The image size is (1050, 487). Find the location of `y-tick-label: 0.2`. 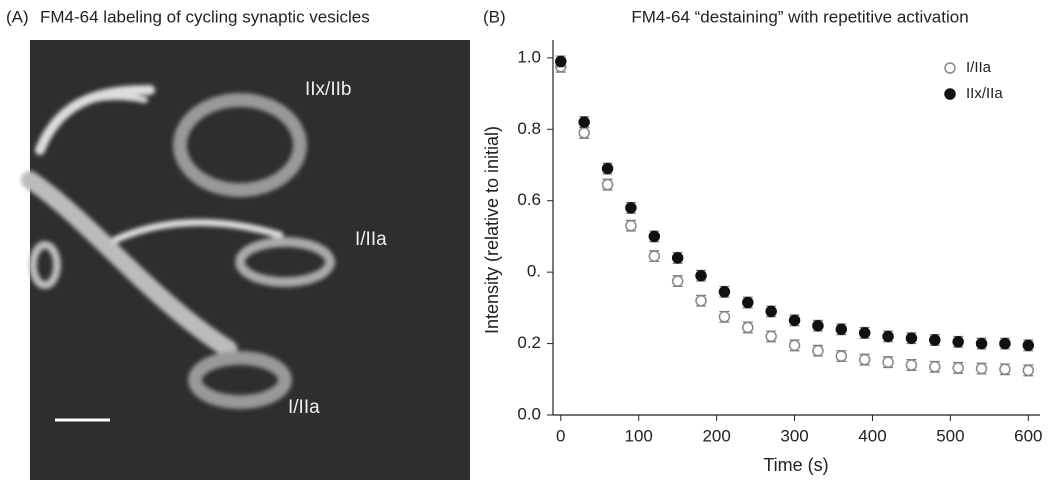

y-tick-label: 0.2 is located at coordinates (529, 342).